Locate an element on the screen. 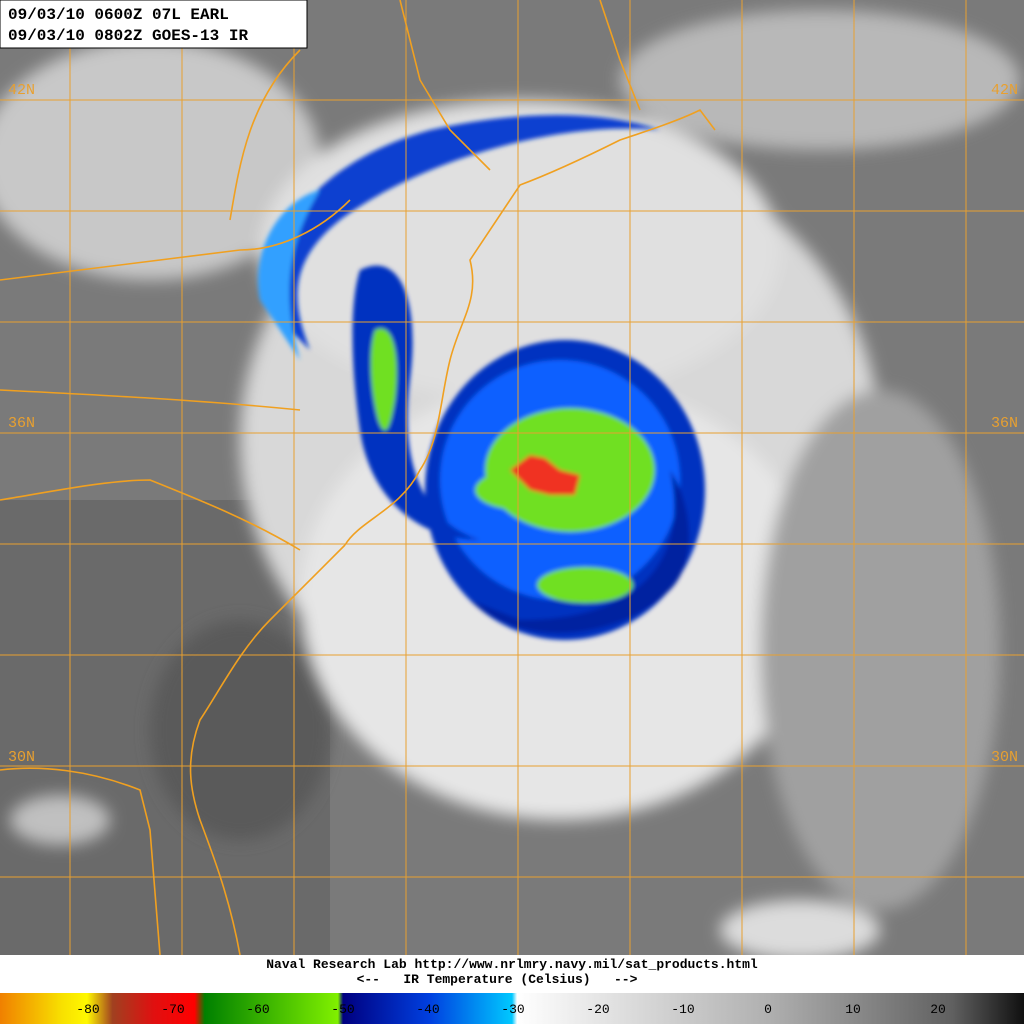  color-bar is located at coordinates (512, 1008).